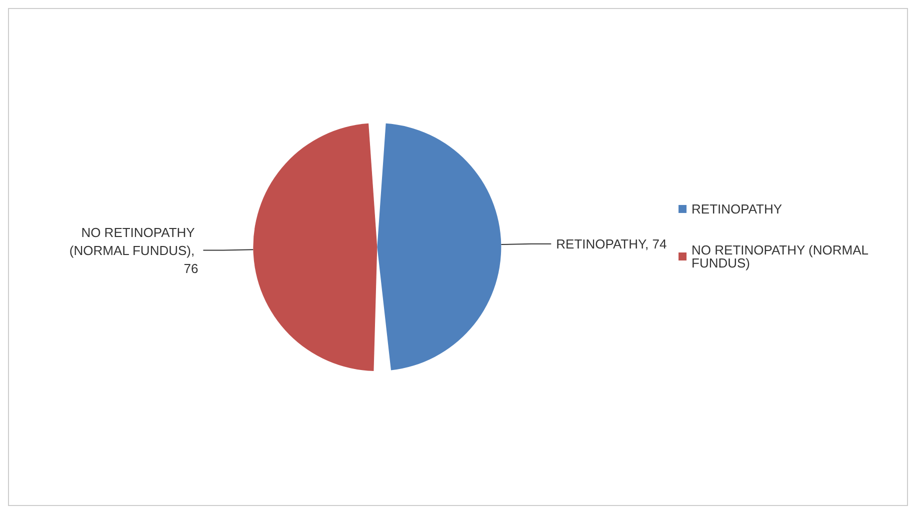 This screenshot has width=920, height=516. Describe the element at coordinates (133, 250) in the screenshot. I see `data-label: NO RETINOPATHY (NORMAL FUNDUS), 76` at that location.